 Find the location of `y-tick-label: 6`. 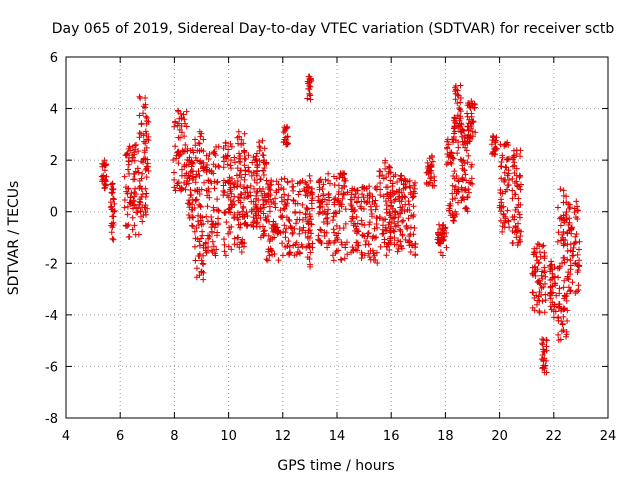

y-tick-label: 6 is located at coordinates (54, 58).